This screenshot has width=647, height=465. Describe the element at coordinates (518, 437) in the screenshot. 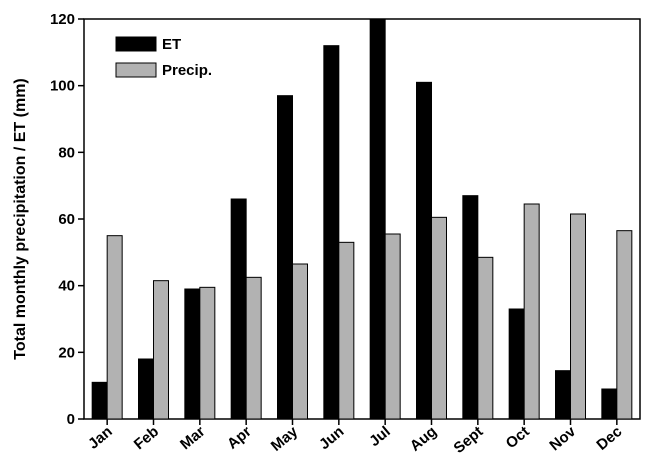

I see `x-tick-label: Oct` at that location.